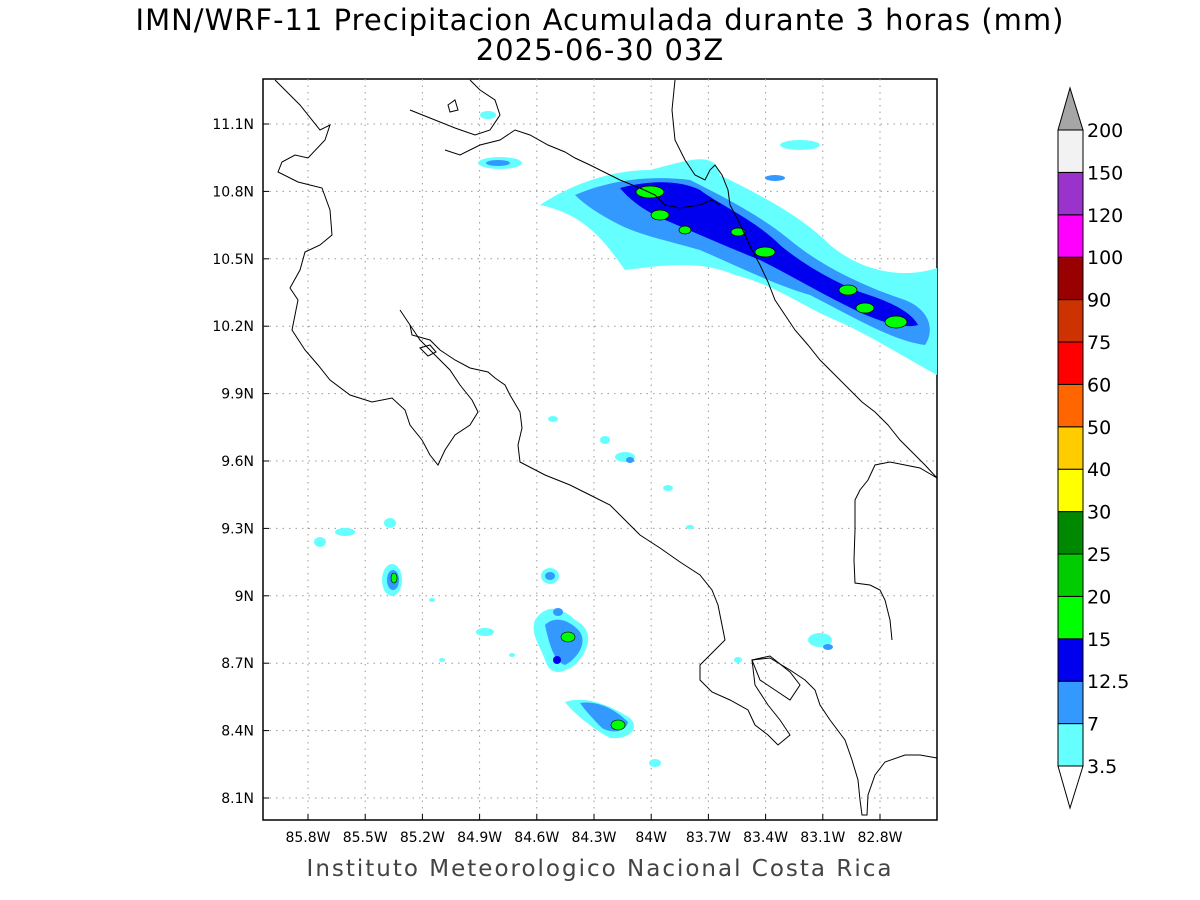 The height and width of the screenshot is (900, 1200). Describe the element at coordinates (307, 838) in the screenshot. I see `lon-tick-label: 85.8W` at that location.